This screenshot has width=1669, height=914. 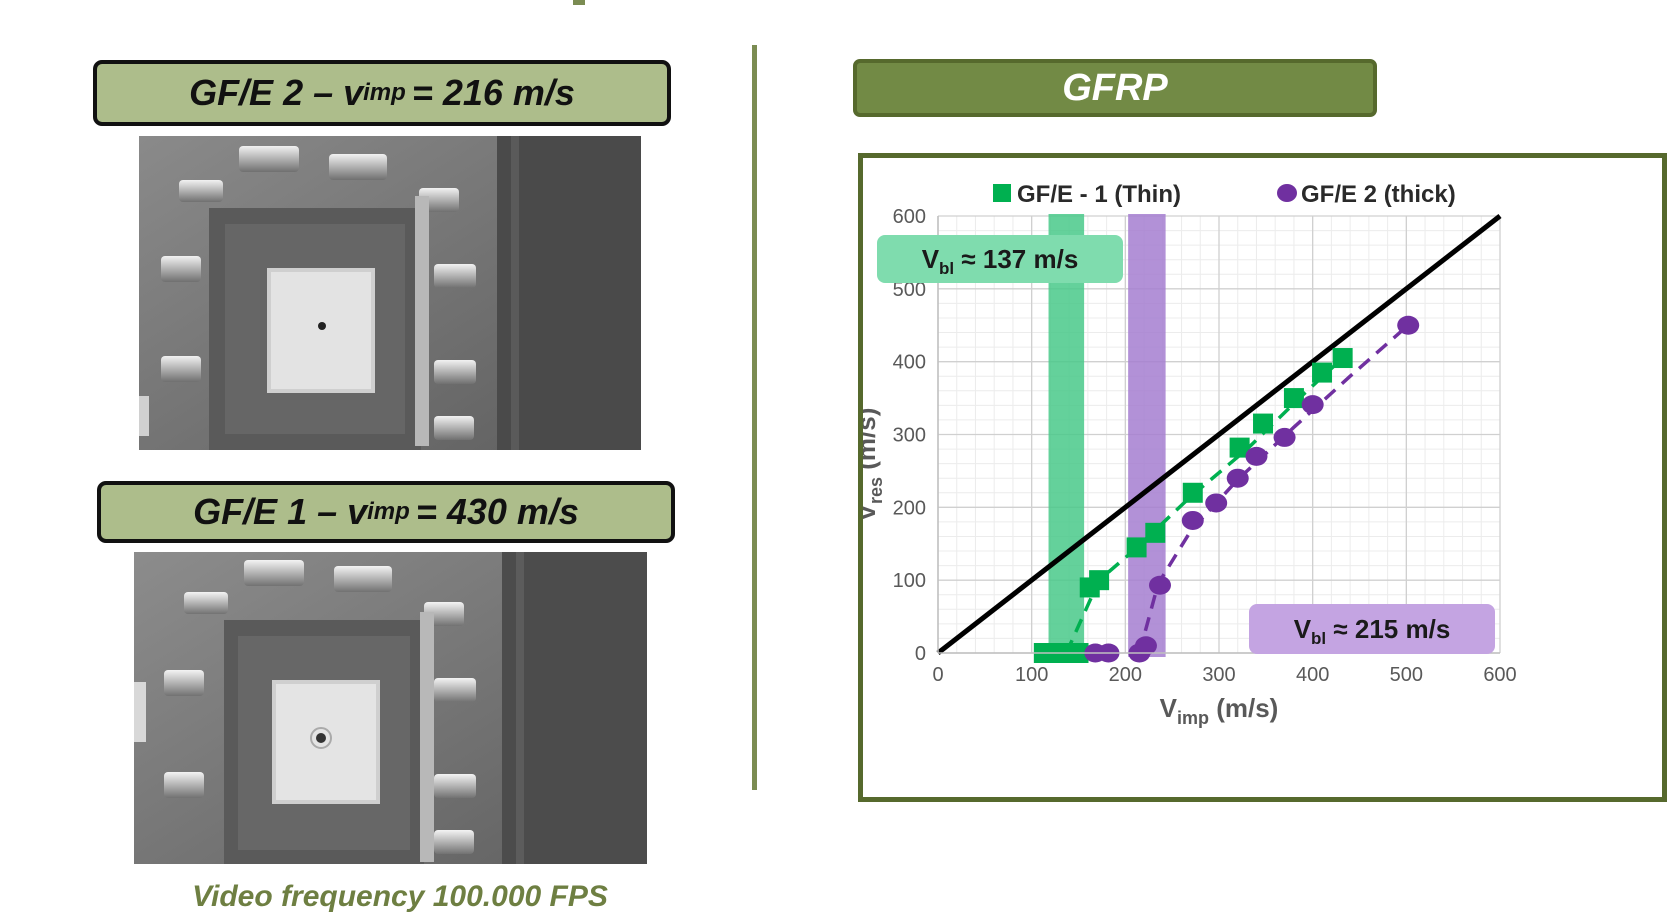 I want to click on y-axis-label: Vres (m/s), so click(x=874, y=465).